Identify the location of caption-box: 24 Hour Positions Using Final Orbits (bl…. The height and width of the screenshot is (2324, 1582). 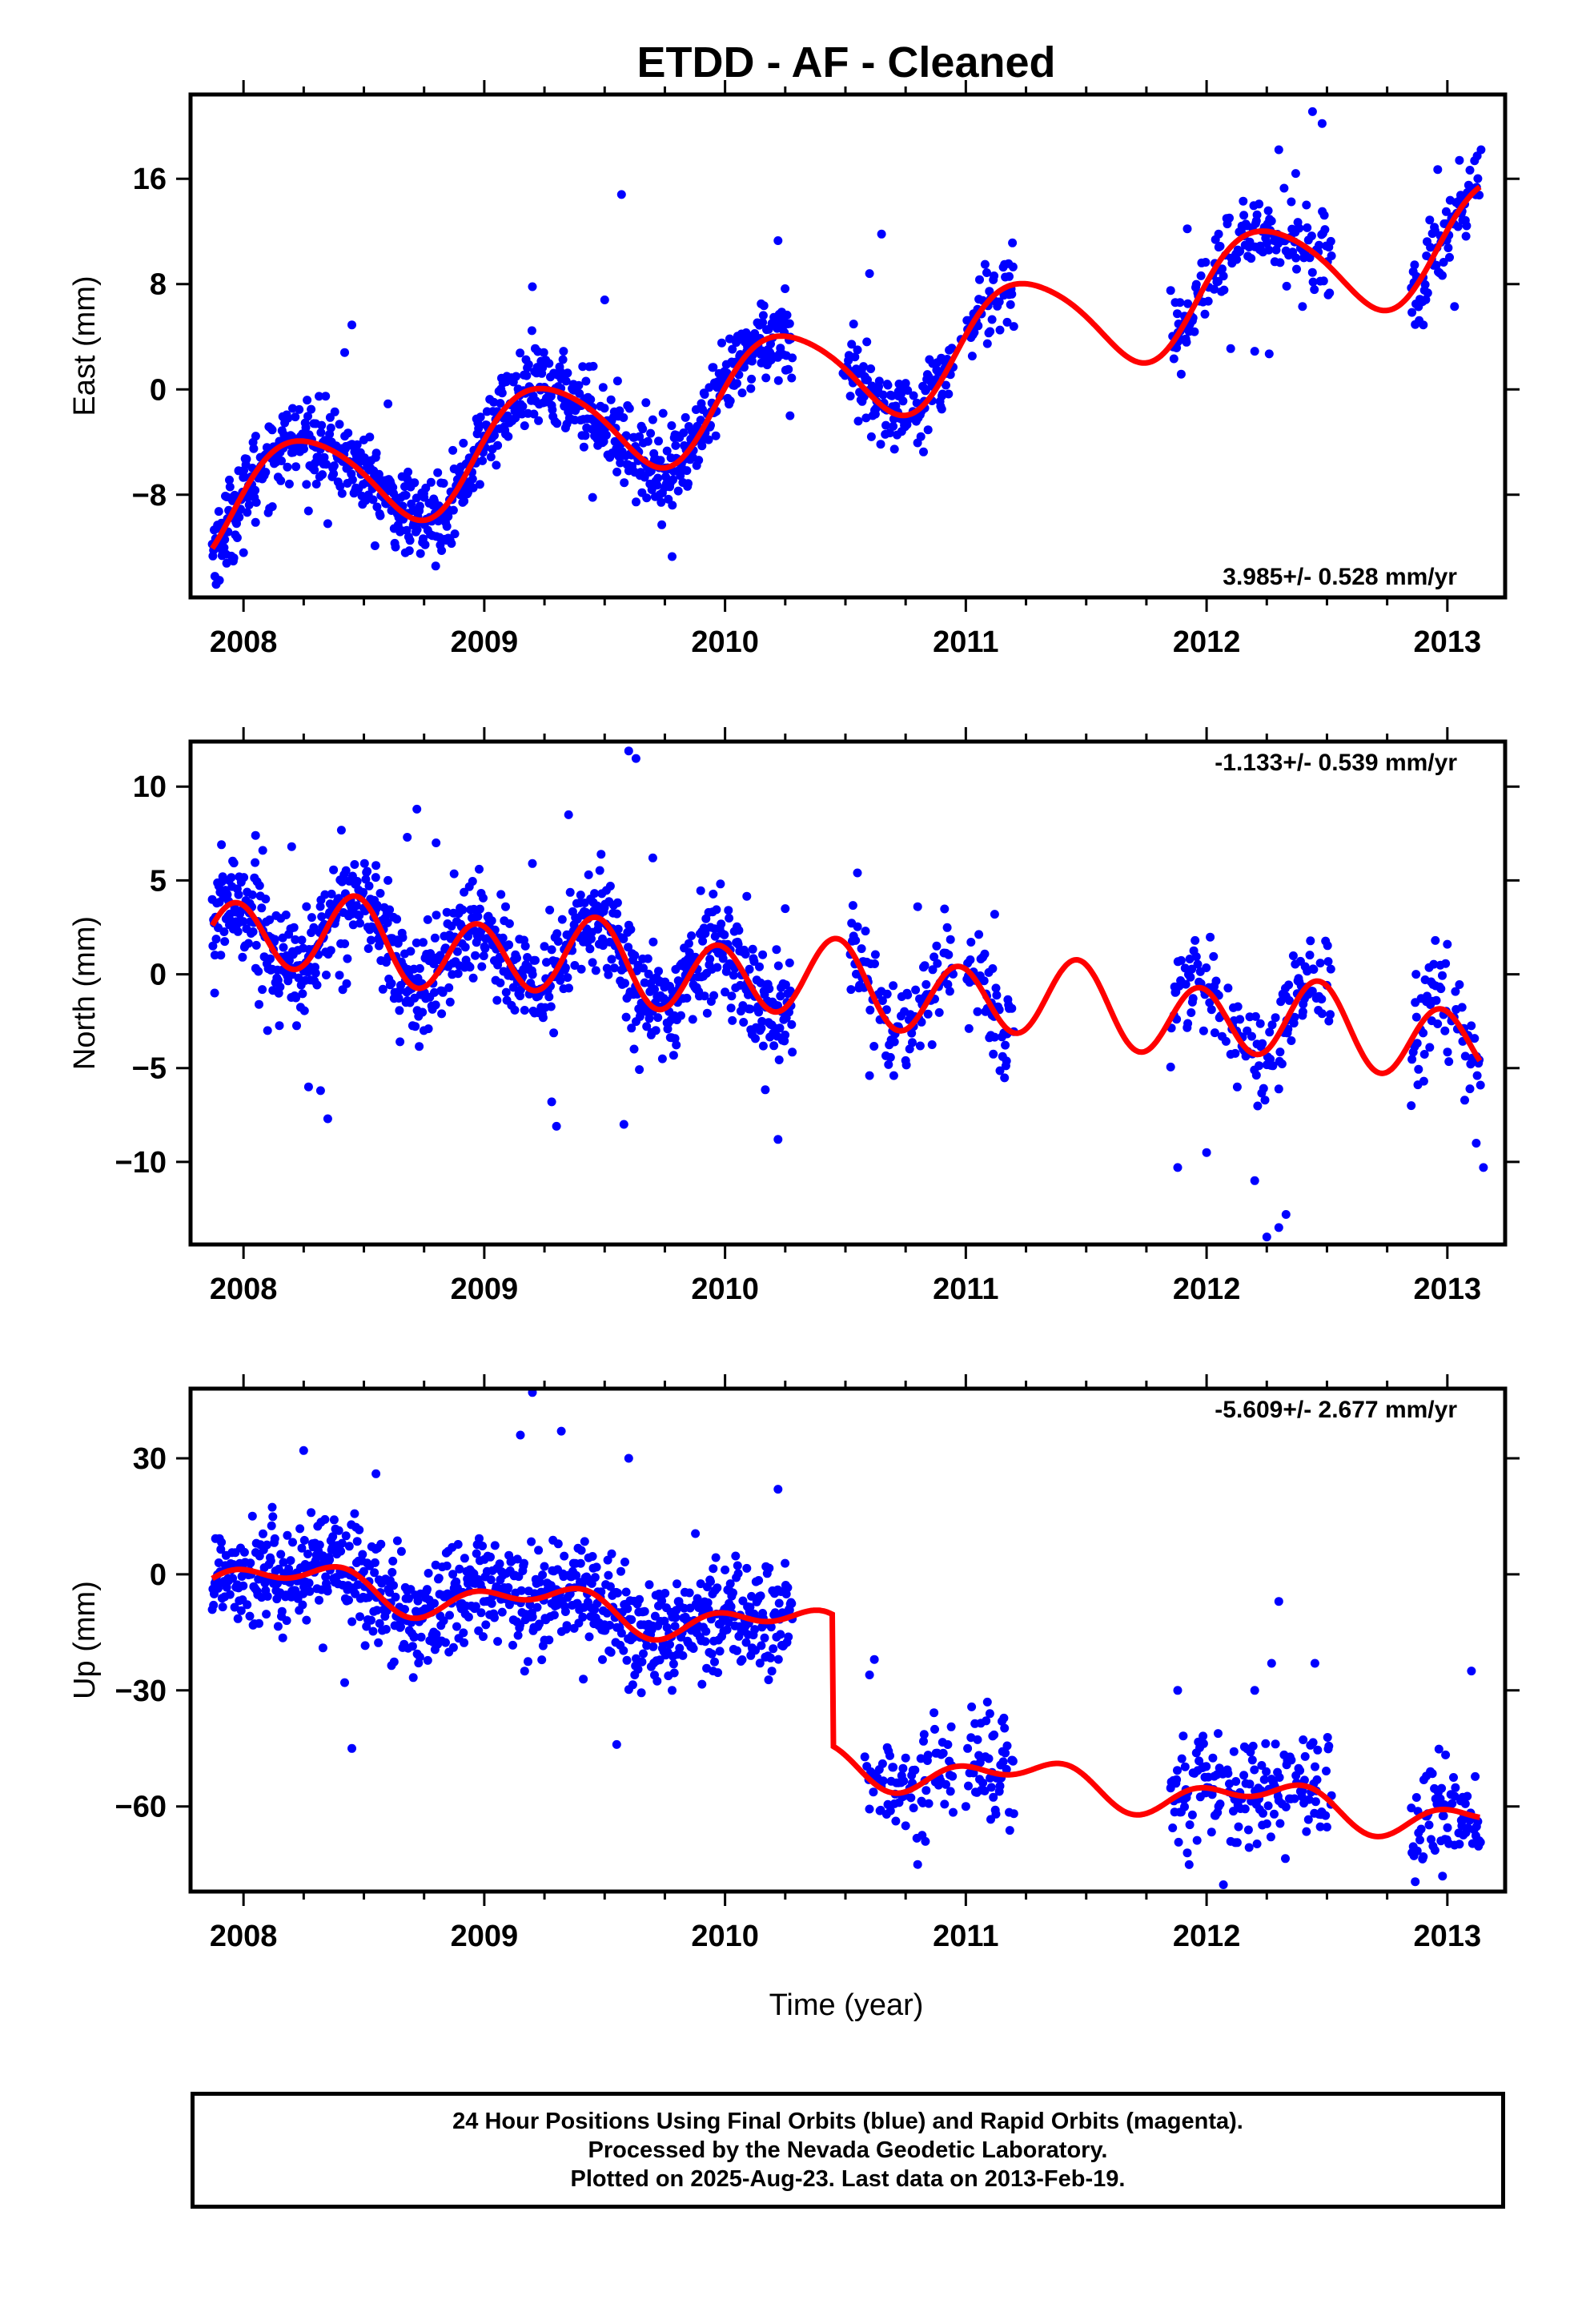
(848, 2150).